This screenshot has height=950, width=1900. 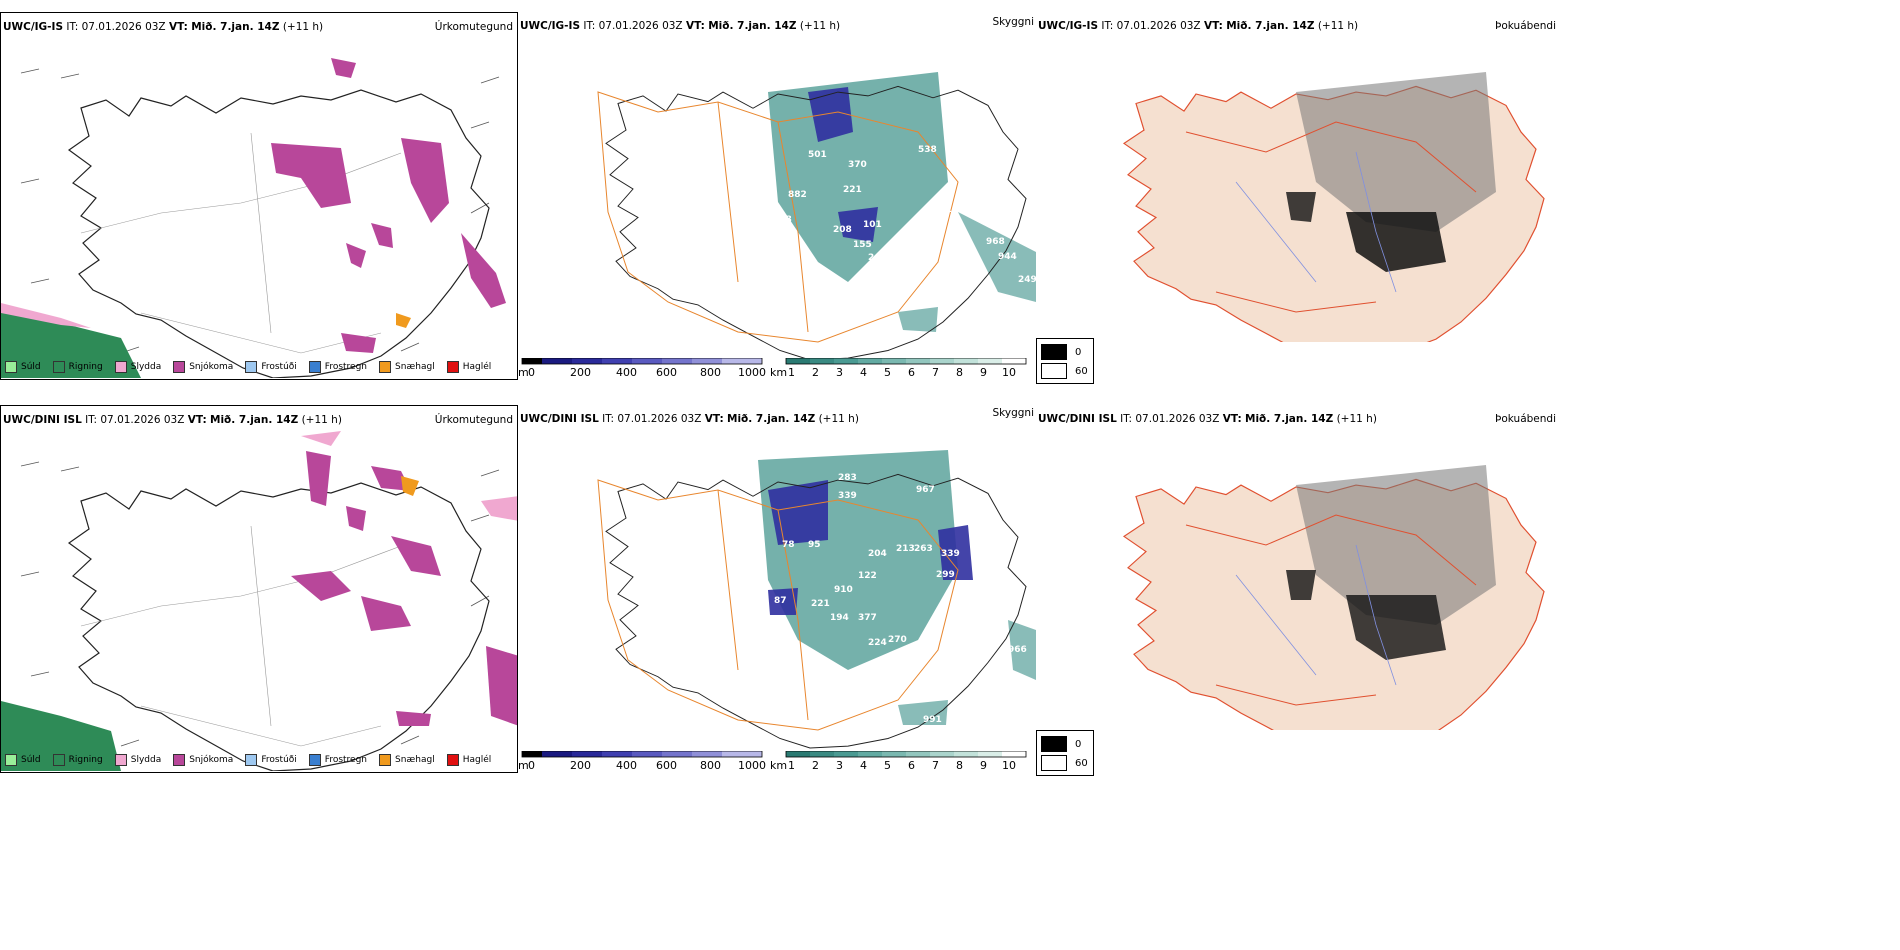 What do you see at coordinates (523, 372) in the screenshot?
I see `elev-unit: m` at bounding box center [523, 372].